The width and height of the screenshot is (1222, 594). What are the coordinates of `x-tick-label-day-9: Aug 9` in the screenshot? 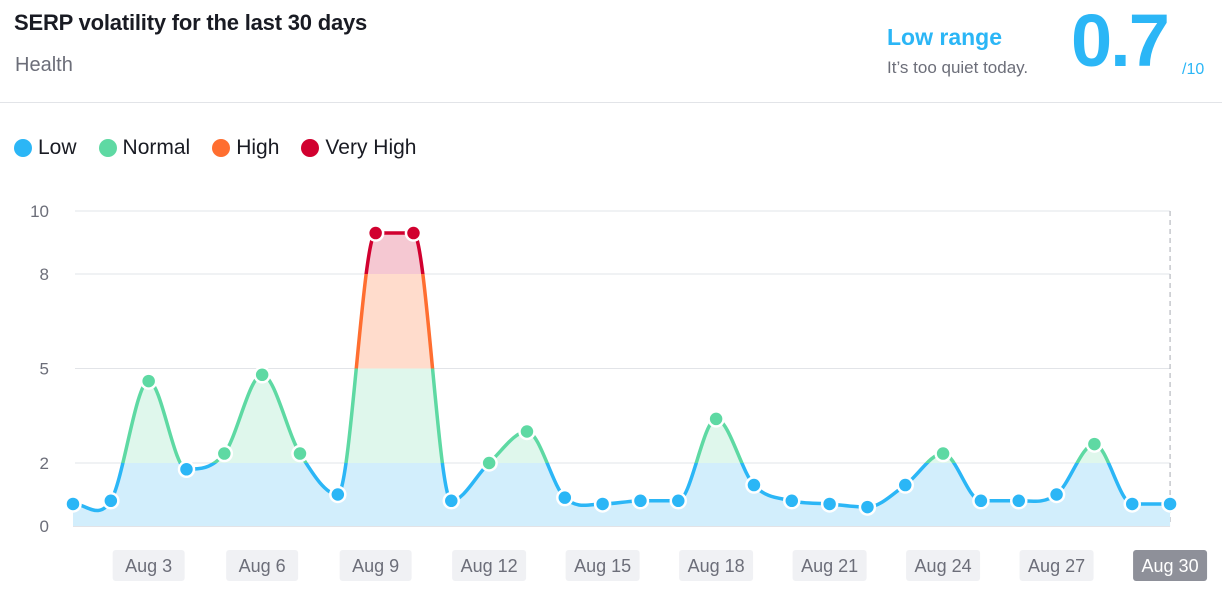 It's located at (375, 566).